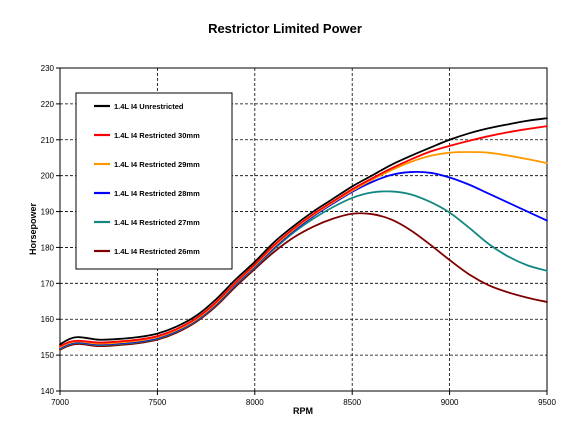 The image size is (585, 426). I want to click on x-tick-label: 9500, so click(547, 402).